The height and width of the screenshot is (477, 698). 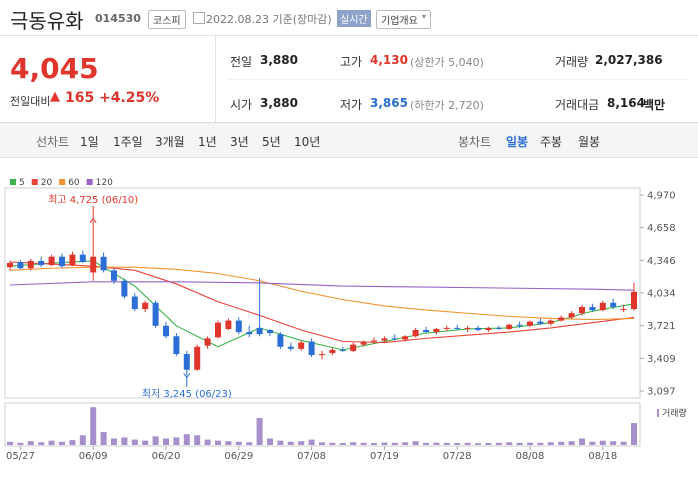 I want to click on period-tab: 1일, so click(x=89, y=142).